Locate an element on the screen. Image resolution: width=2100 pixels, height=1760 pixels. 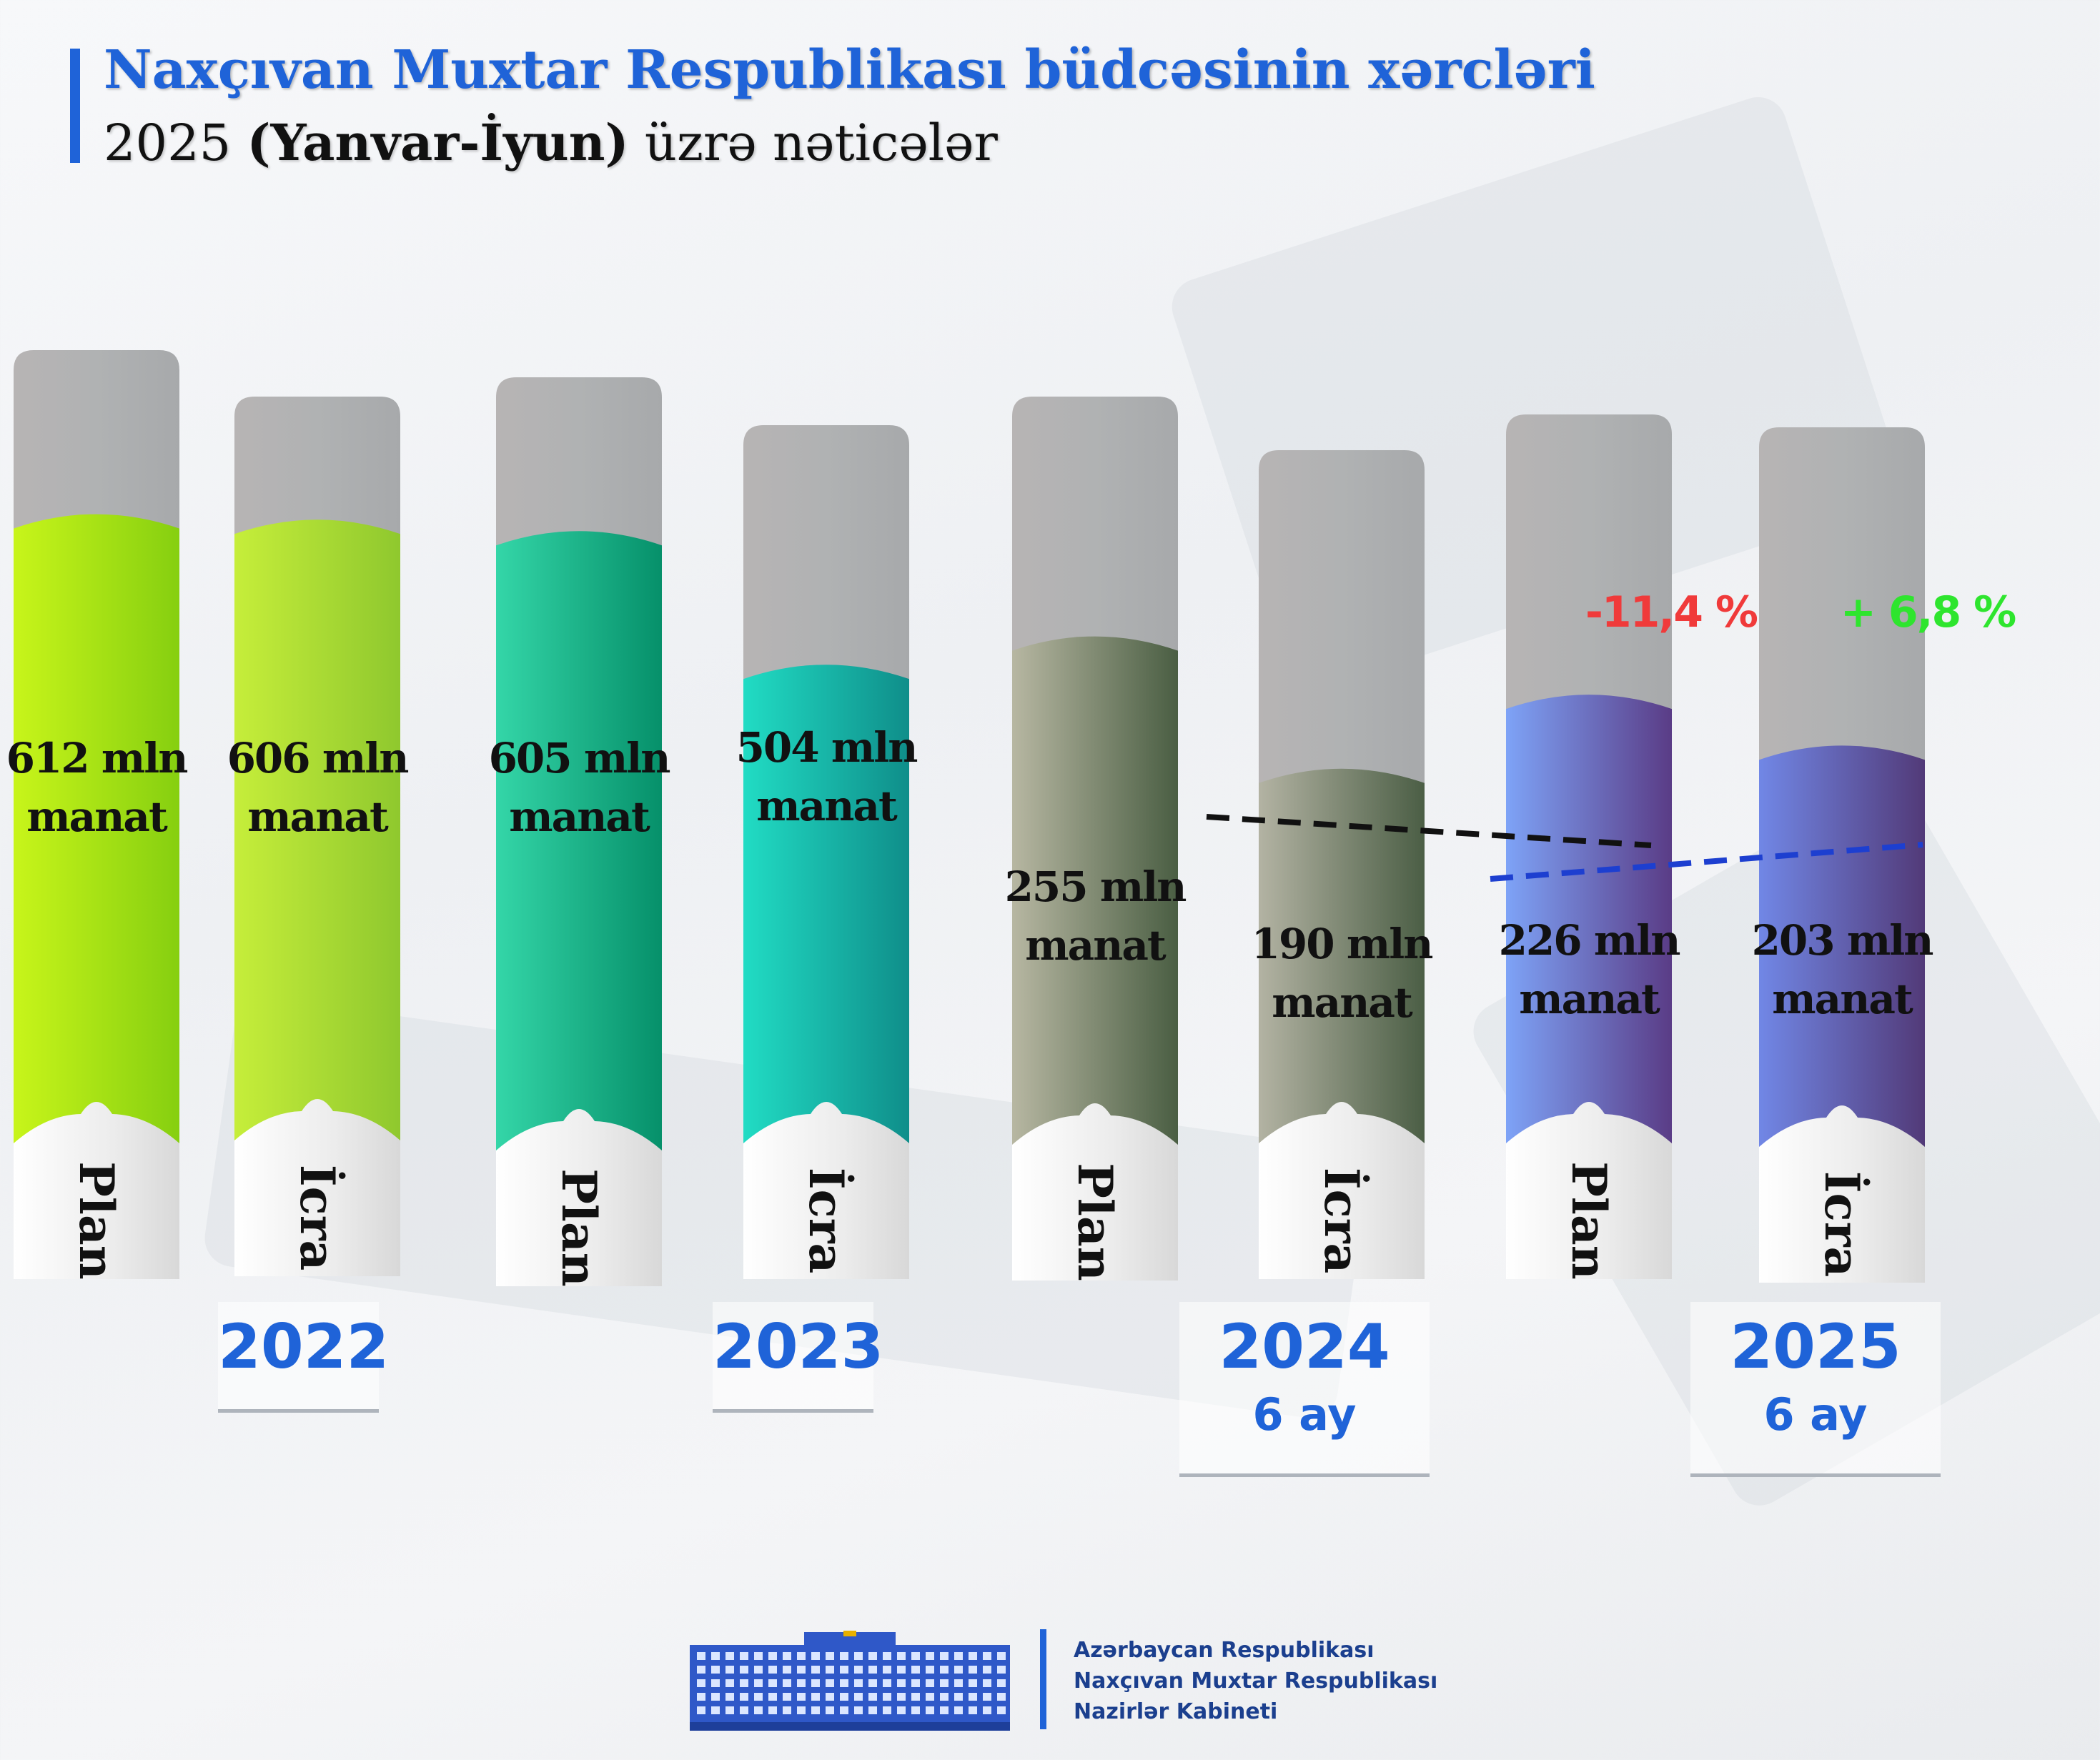
value-label-2022-plan: 612 mln manat is located at coordinates (96, 787).